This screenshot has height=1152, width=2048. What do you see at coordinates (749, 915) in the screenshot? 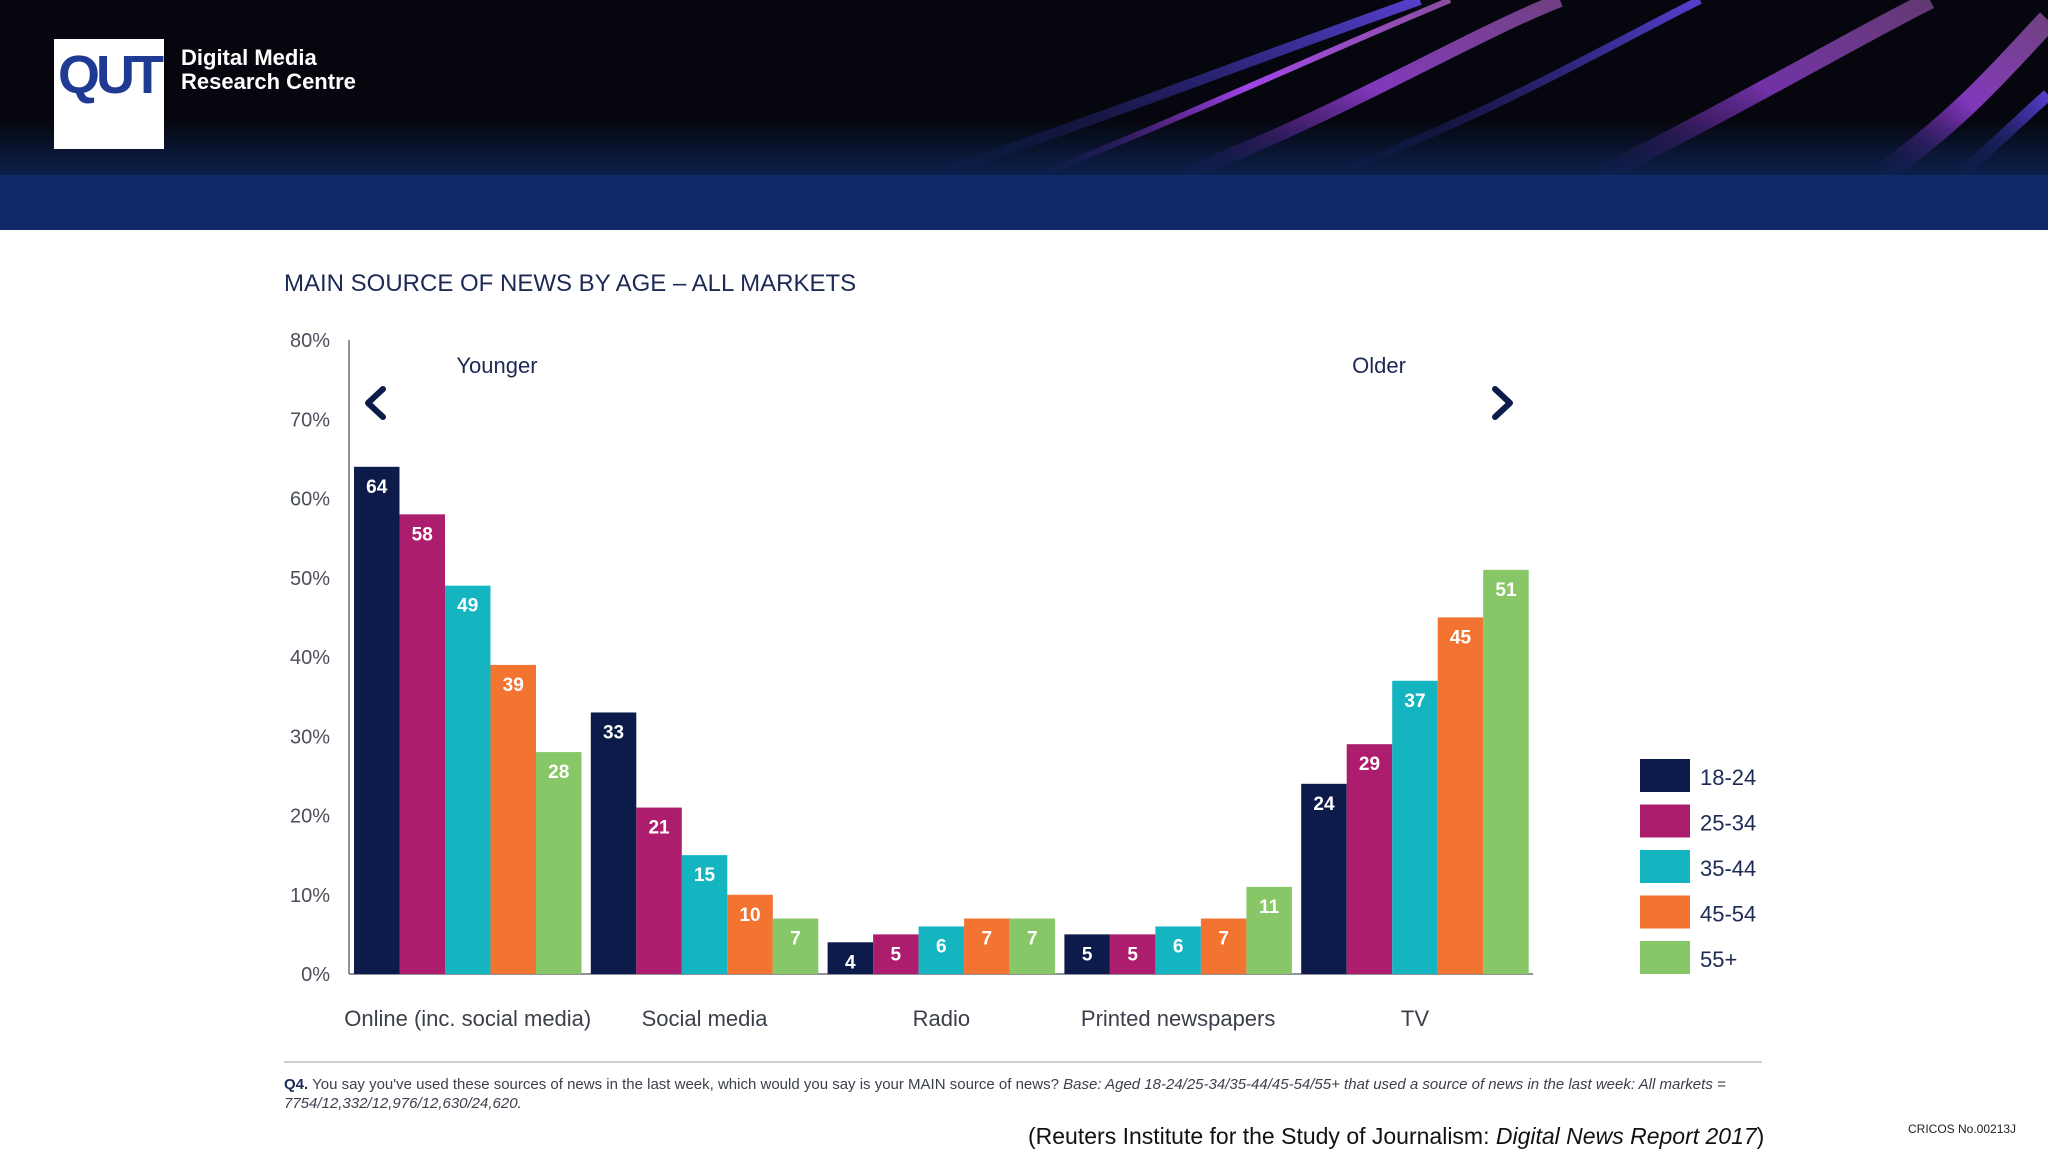
I see `bar-value-label: 10` at bounding box center [749, 915].